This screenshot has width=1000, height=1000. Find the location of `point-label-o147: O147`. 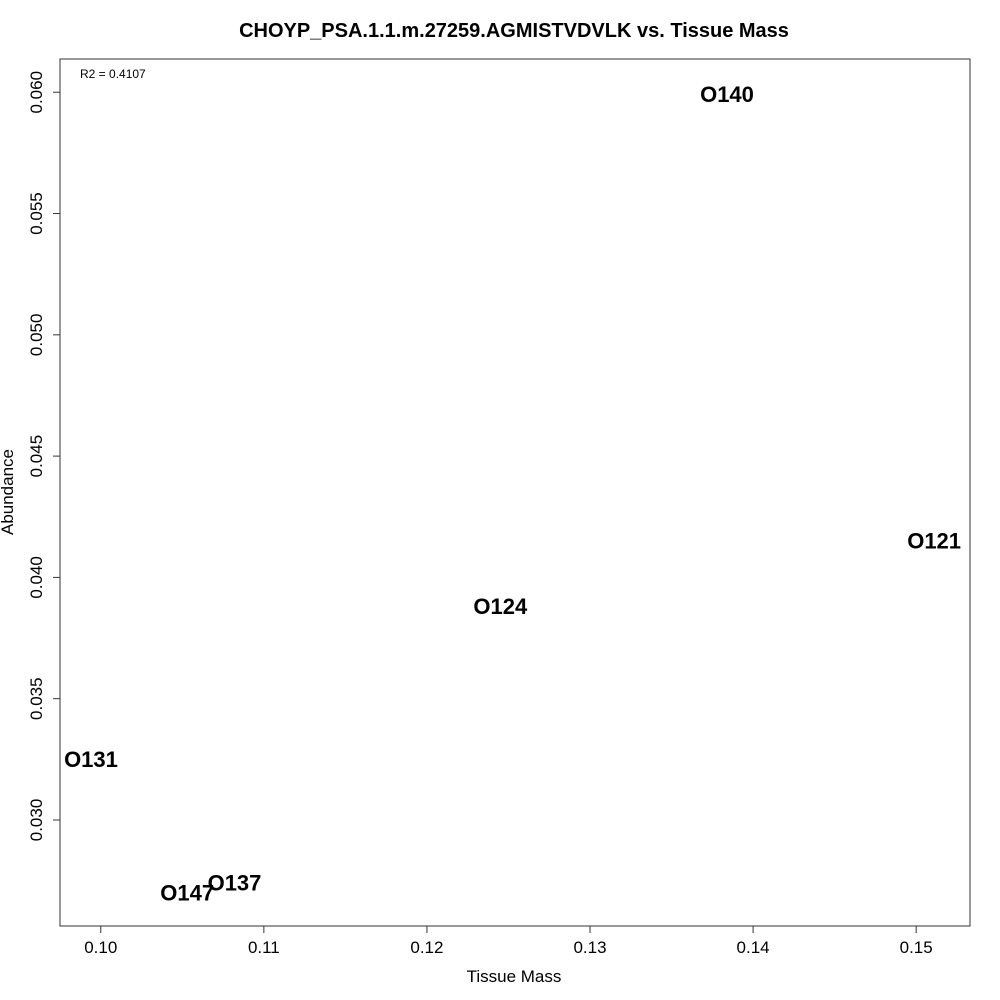

point-label-o147: O147 is located at coordinates (187, 892).